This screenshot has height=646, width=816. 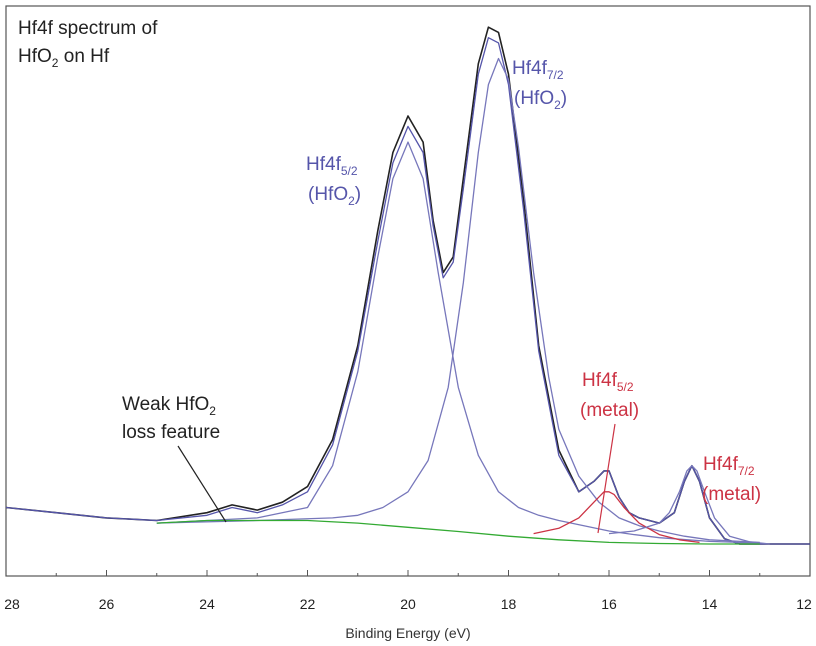 I want to click on x-tick-label: 20, so click(x=408, y=604).